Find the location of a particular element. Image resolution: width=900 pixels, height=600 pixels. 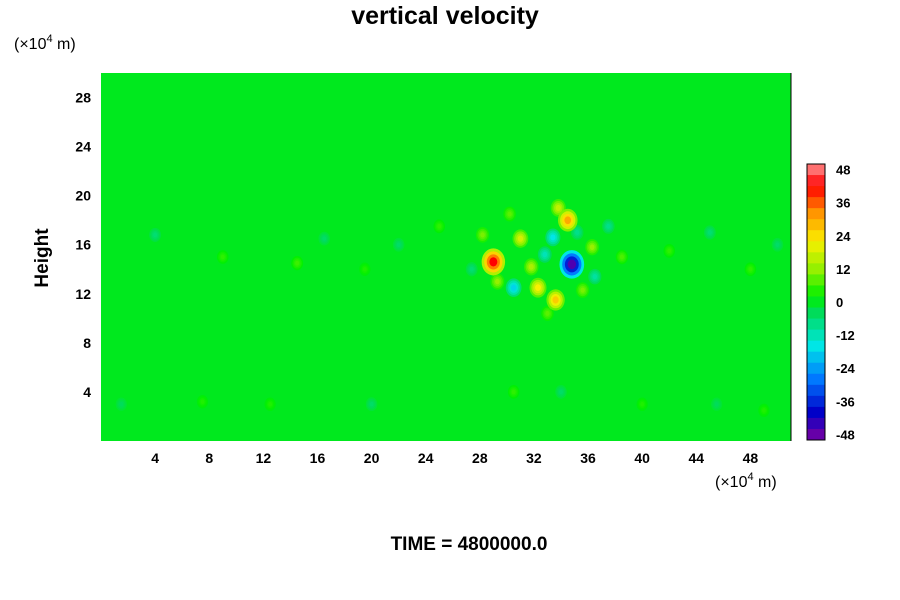

x-unit-label: (×104 m) is located at coordinates (746, 481).